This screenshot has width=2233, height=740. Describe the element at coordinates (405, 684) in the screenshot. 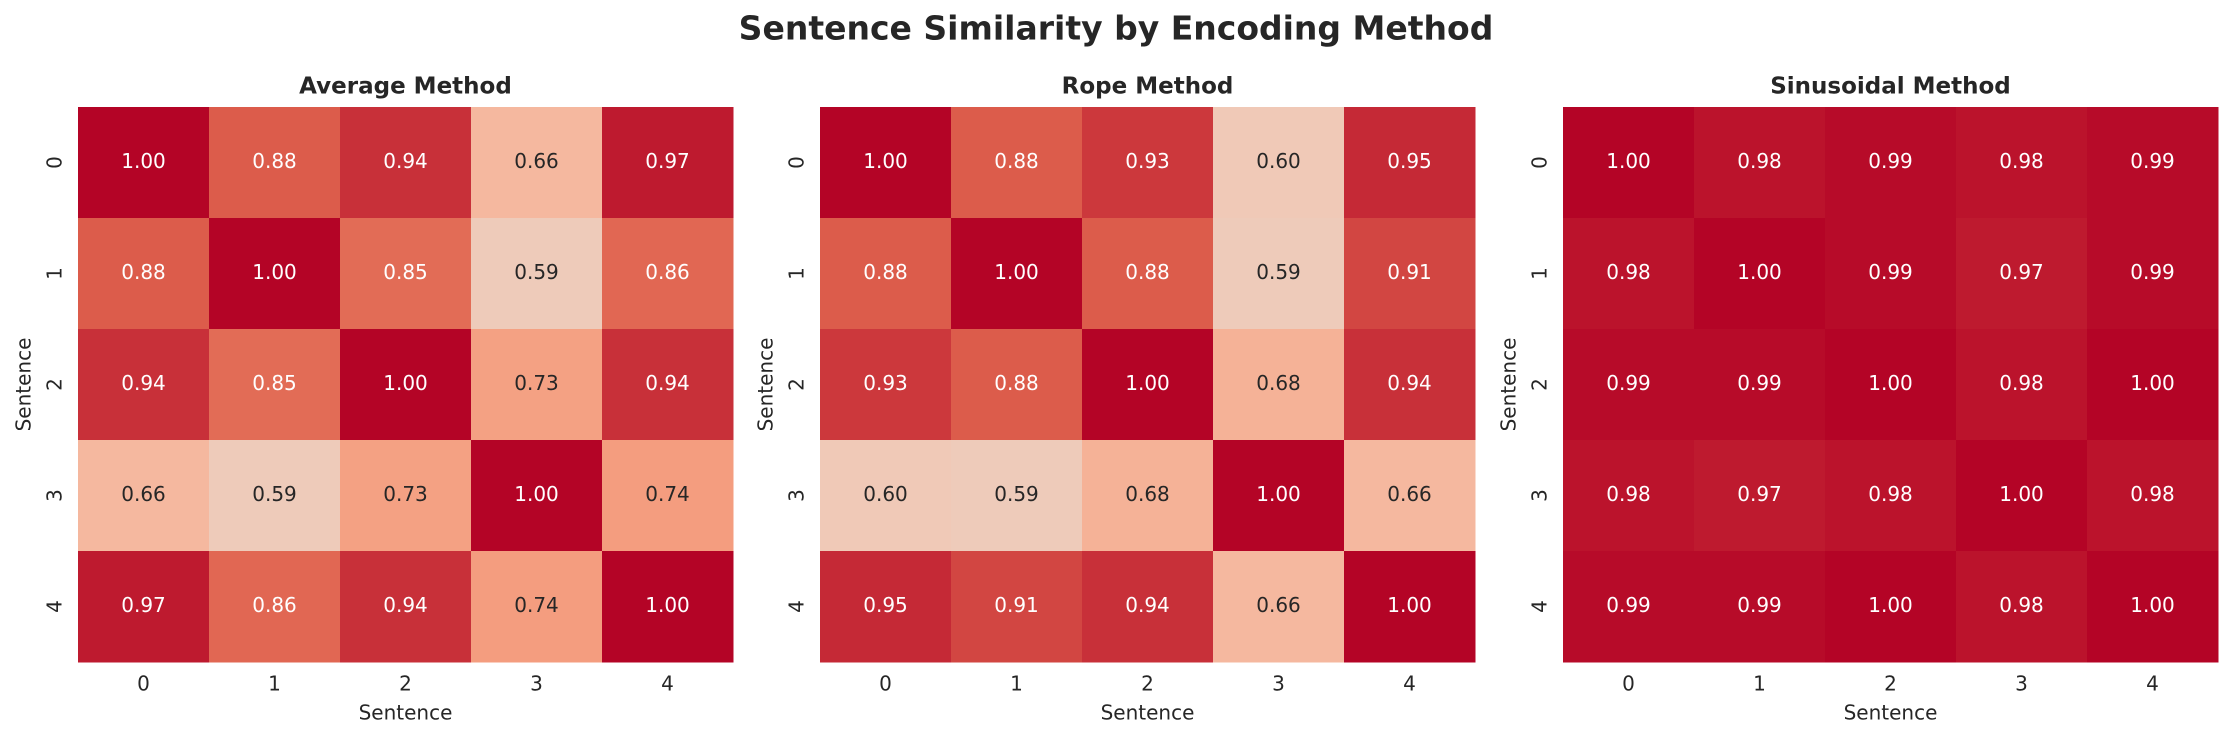

I see `x-tick-label: 2` at that location.